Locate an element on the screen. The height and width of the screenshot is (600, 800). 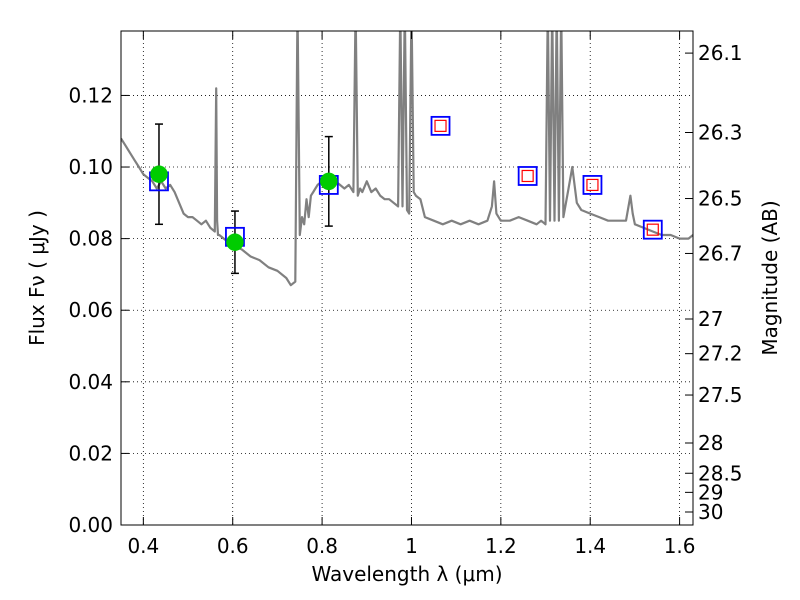
x-tick-label: 1.6 is located at coordinates (680, 546).